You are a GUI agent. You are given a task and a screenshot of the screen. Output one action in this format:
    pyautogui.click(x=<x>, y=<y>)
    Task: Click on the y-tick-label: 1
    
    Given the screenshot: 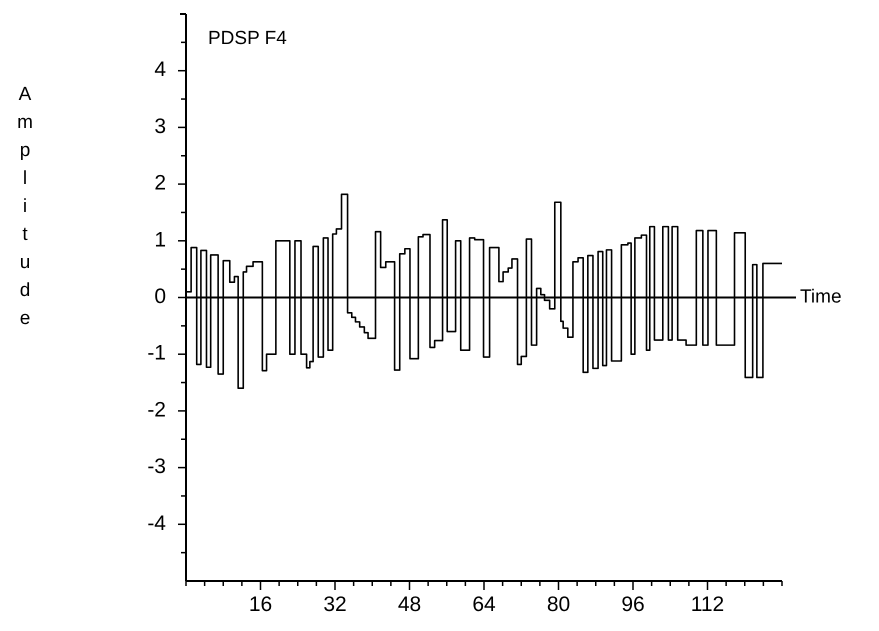 What is the action you would take?
    pyautogui.click(x=160, y=240)
    